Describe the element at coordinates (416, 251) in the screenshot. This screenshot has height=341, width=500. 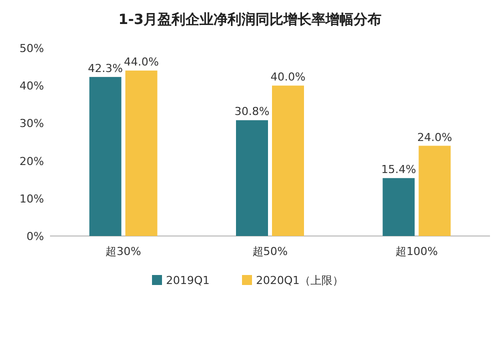
I see `x-tick-label: 超100%` at that location.